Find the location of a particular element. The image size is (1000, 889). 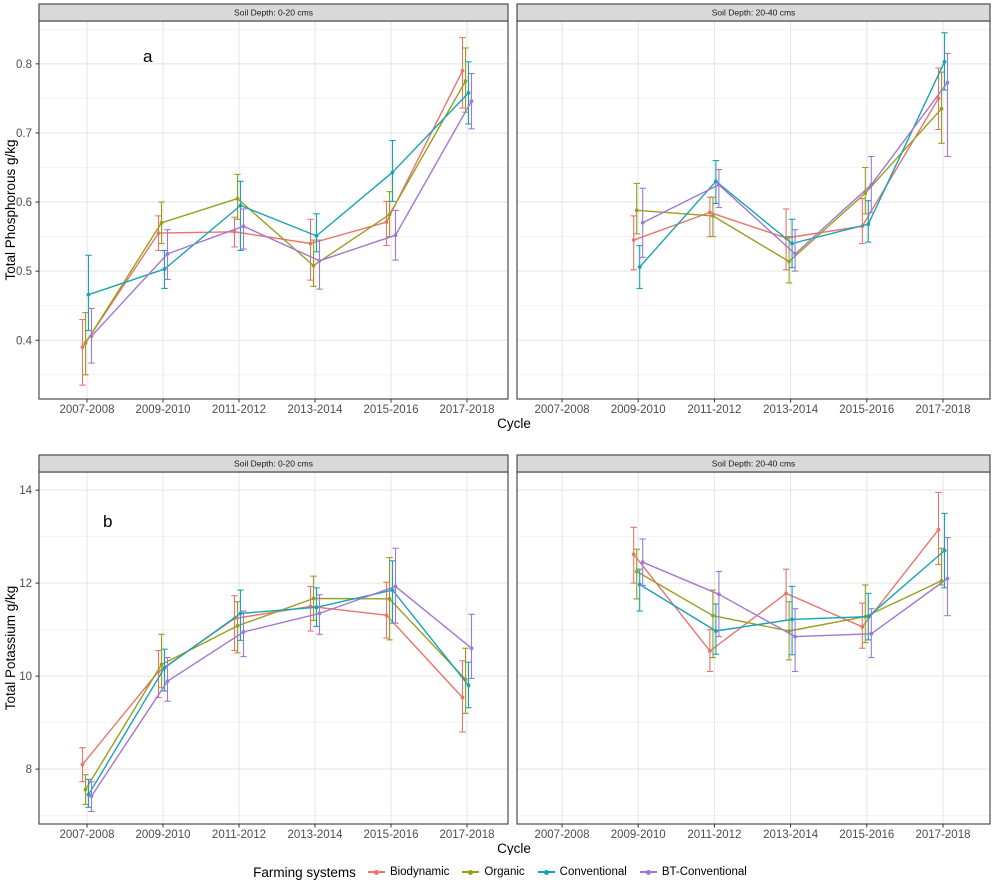

facet-strip-title: Soil Depth: 20-40 cms is located at coordinates (754, 464).